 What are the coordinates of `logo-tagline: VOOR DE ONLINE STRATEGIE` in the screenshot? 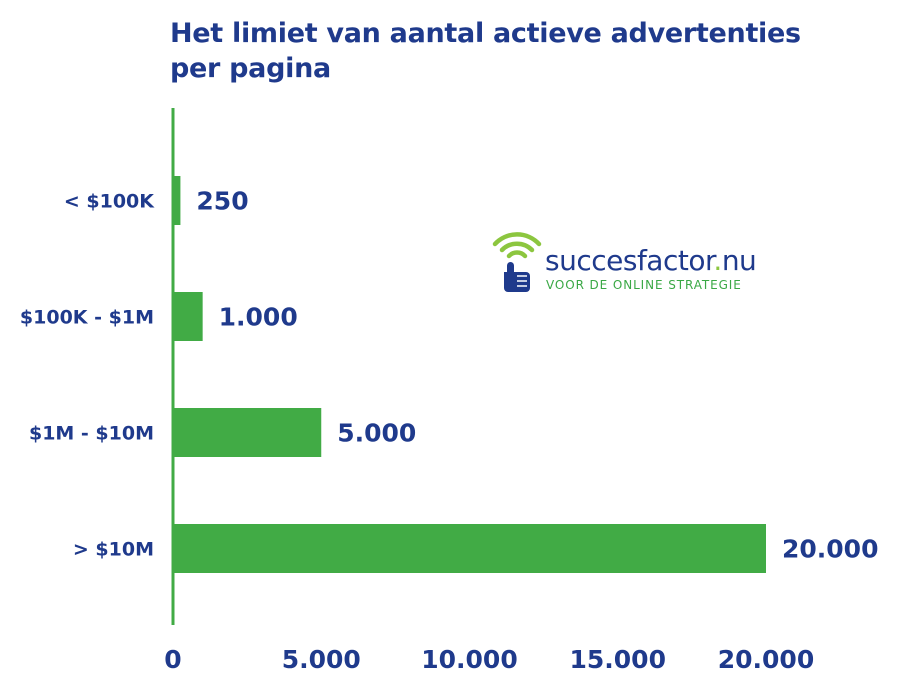 It's located at (644, 285).